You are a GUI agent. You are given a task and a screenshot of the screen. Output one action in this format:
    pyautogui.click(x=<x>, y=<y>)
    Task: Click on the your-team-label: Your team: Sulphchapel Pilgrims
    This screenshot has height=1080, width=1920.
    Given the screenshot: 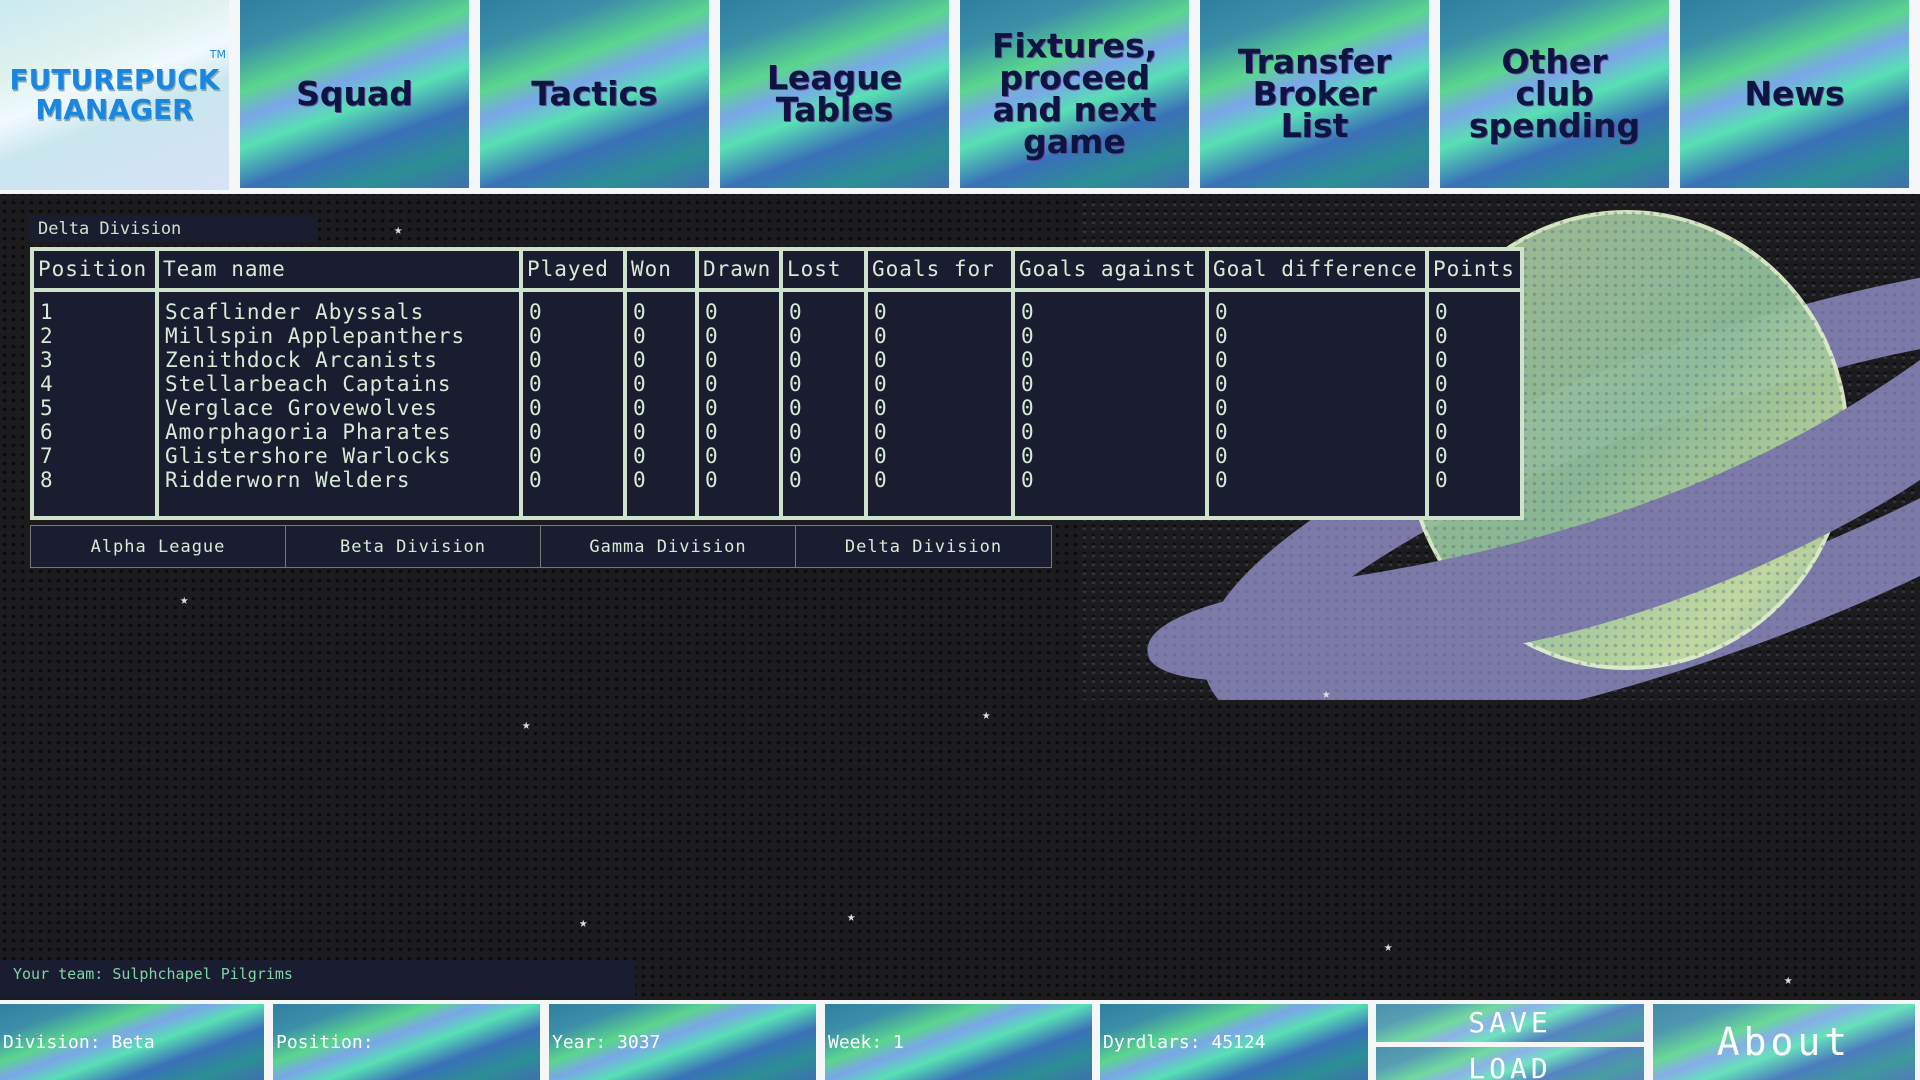 What is the action you would take?
    pyautogui.click(x=317, y=978)
    